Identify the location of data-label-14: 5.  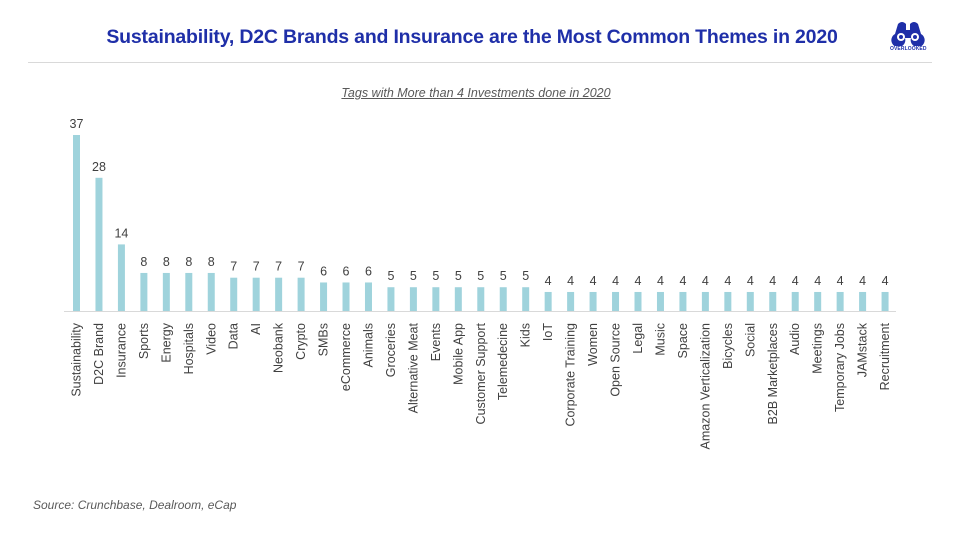
(390, 276).